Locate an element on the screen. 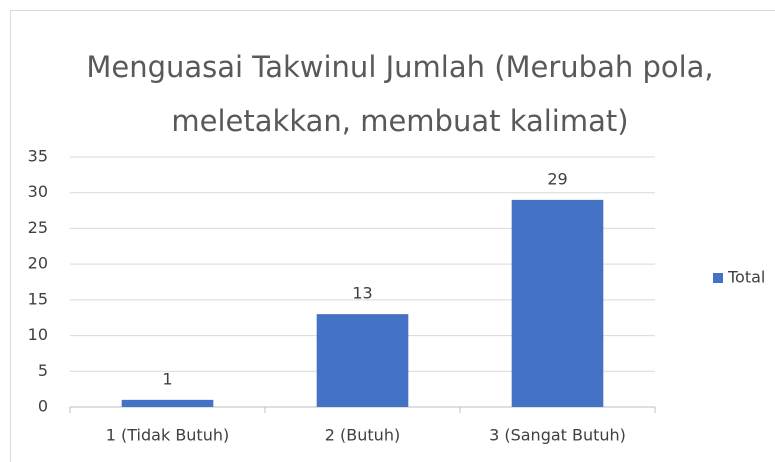 Image resolution: width=775 pixels, height=462 pixels. data-label: 1 is located at coordinates (167, 378).